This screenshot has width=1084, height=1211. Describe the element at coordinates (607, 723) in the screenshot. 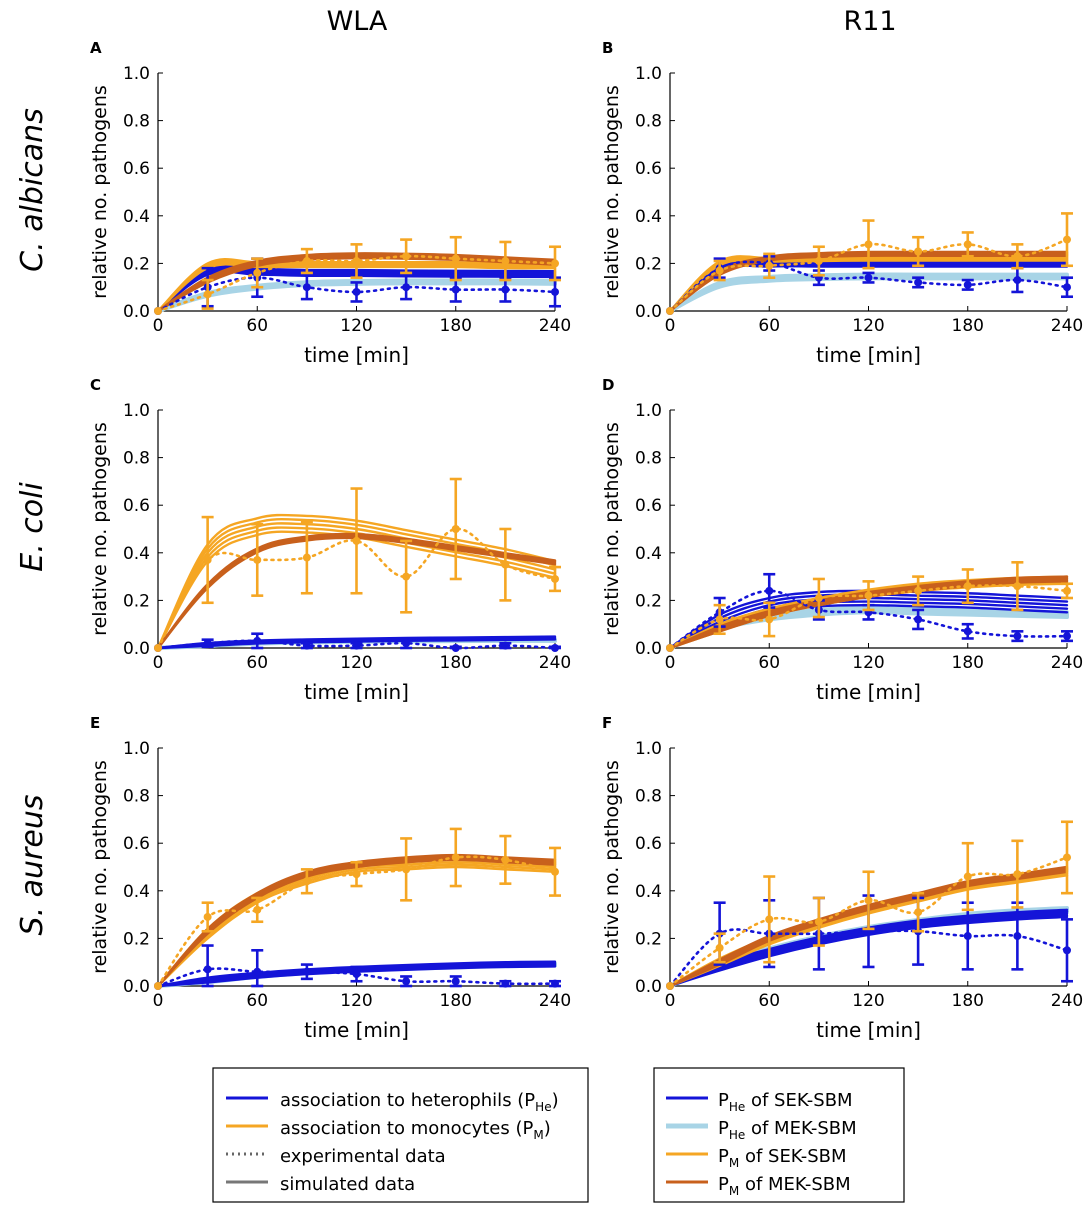

I see `panel-letter-f: F` at that location.